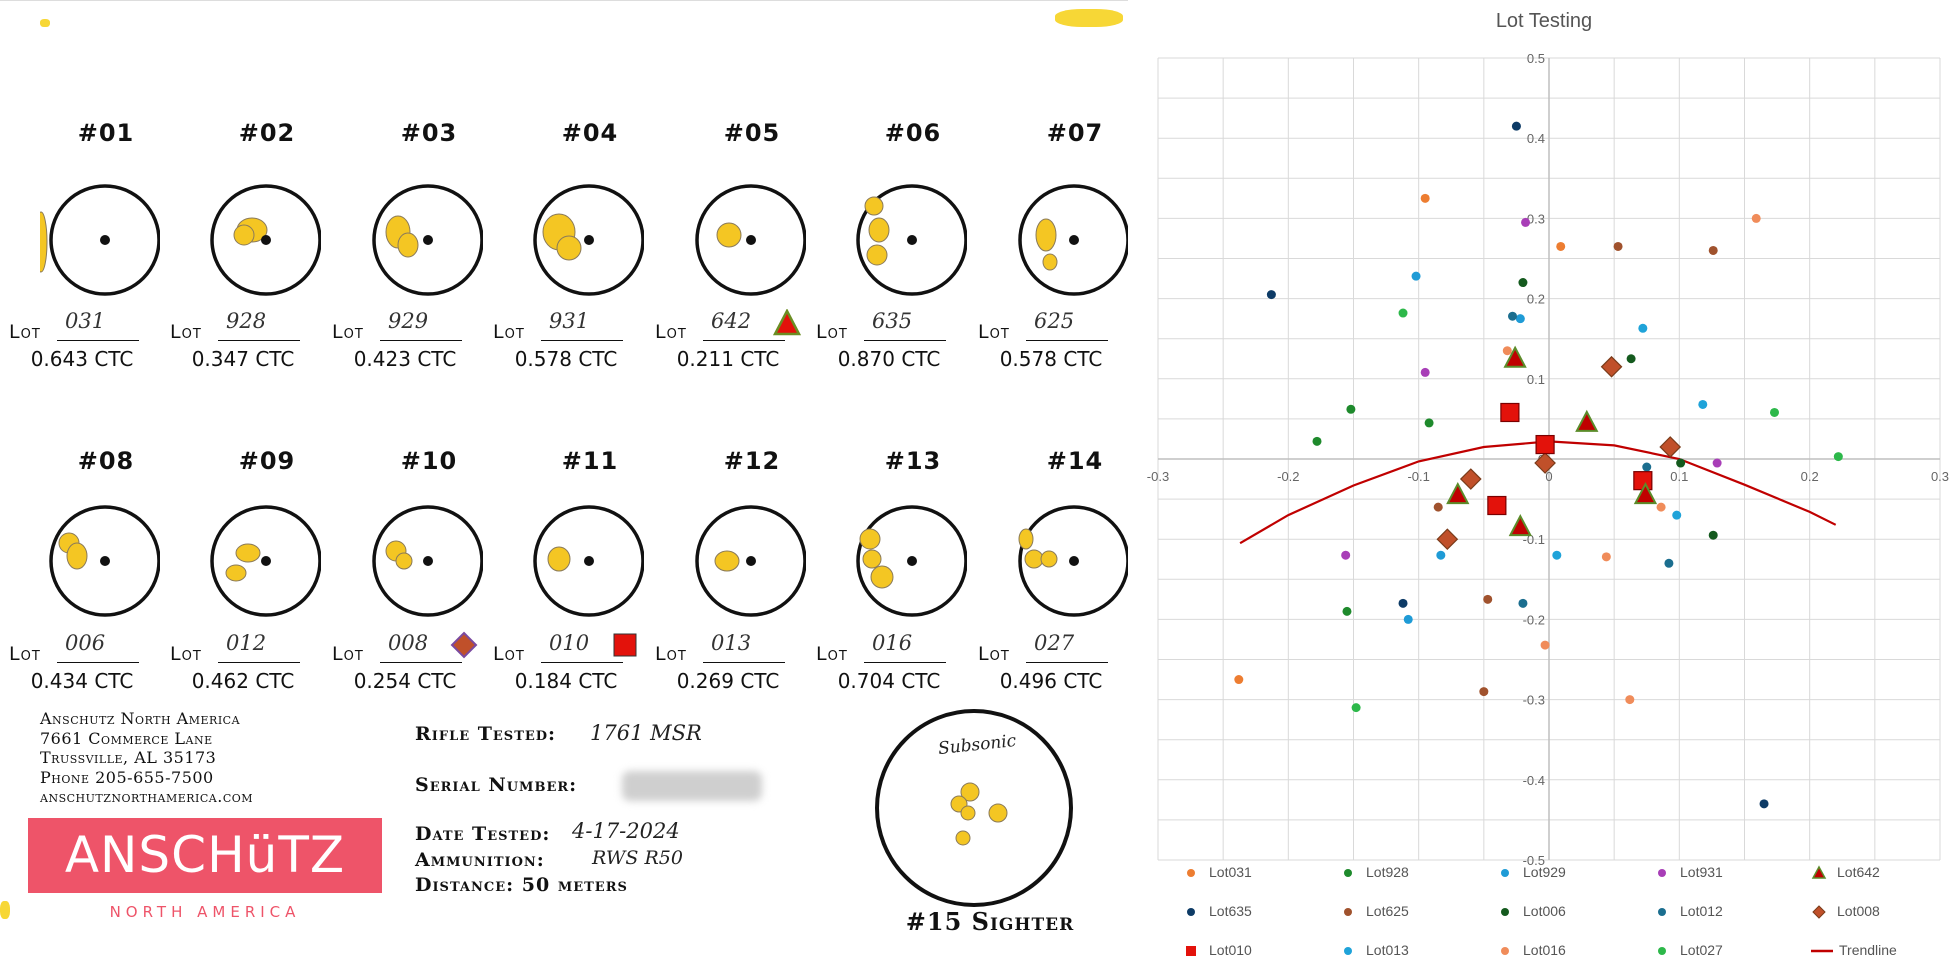 This screenshot has width=1960, height=971. I want to click on ctc-value: 0.462 CTC, so click(243, 681).